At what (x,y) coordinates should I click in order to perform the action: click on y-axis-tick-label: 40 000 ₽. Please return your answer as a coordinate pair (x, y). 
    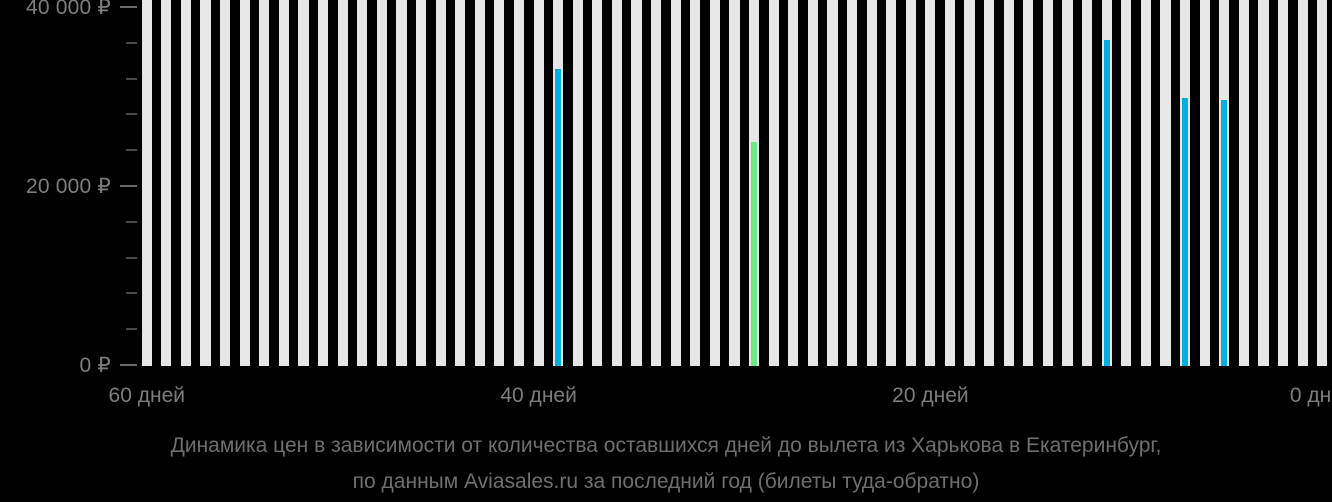
    Looking at the image, I should click on (68, 9).